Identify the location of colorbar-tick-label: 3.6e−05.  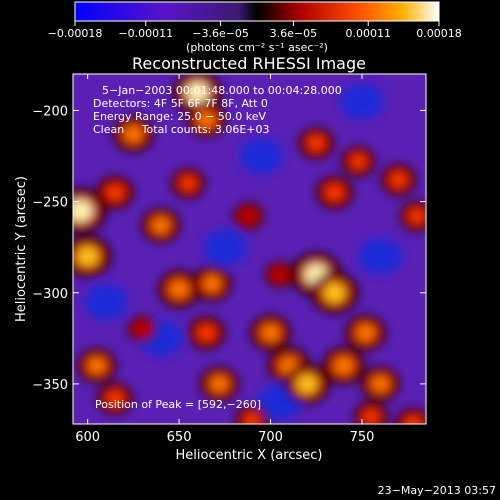
(293, 33).